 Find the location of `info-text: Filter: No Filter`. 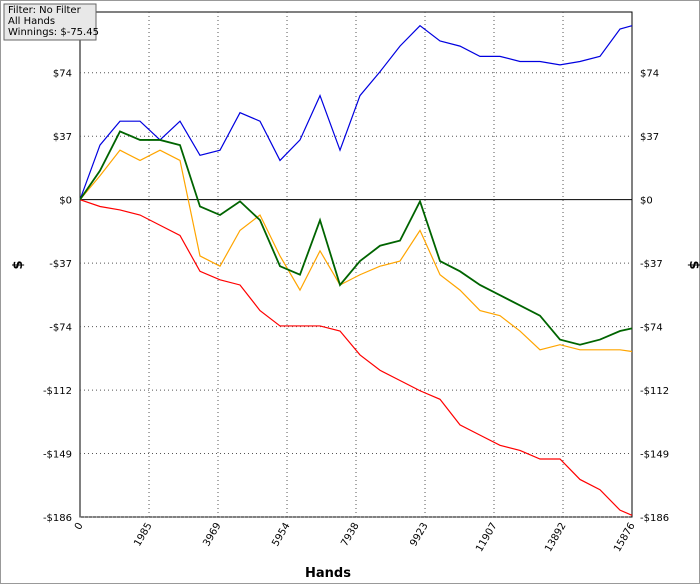

info-text: Filter: No Filter is located at coordinates (45, 10).